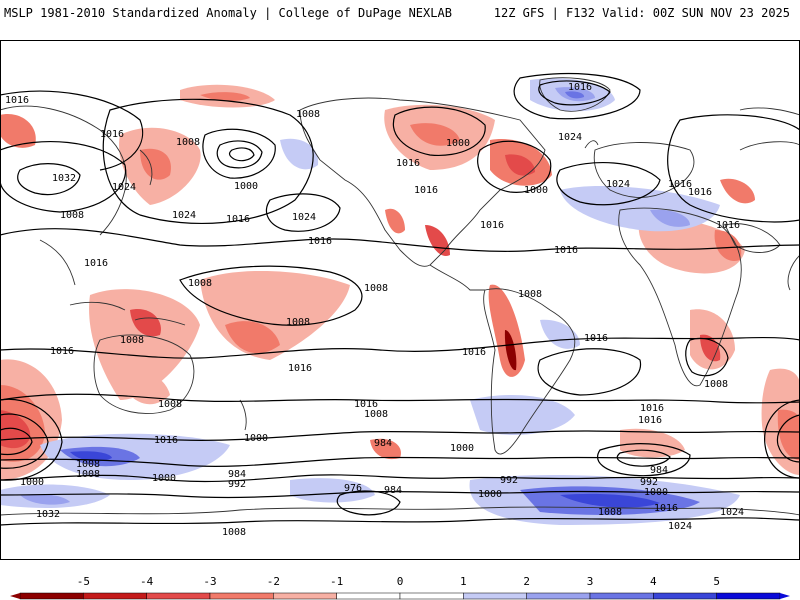 The image size is (800, 600). I want to click on colorbar: -5 -4 -3 -2 -1 0 1 2 3 4 5, so click(400, 587).